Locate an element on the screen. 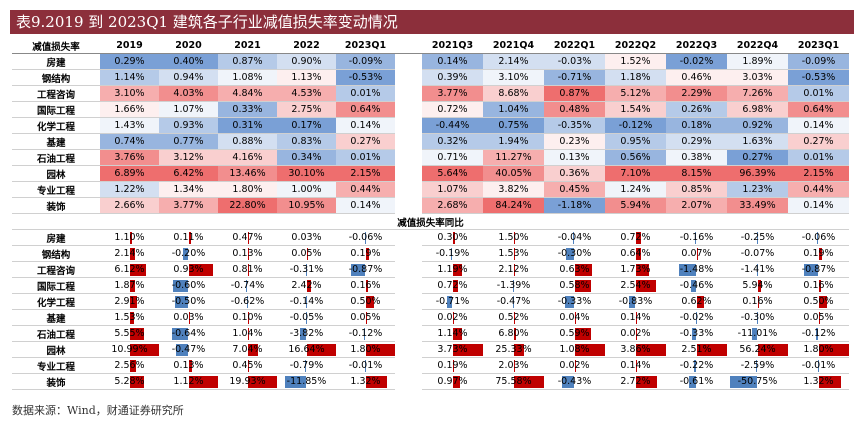  value-cell: 40.05% is located at coordinates (513, 173).